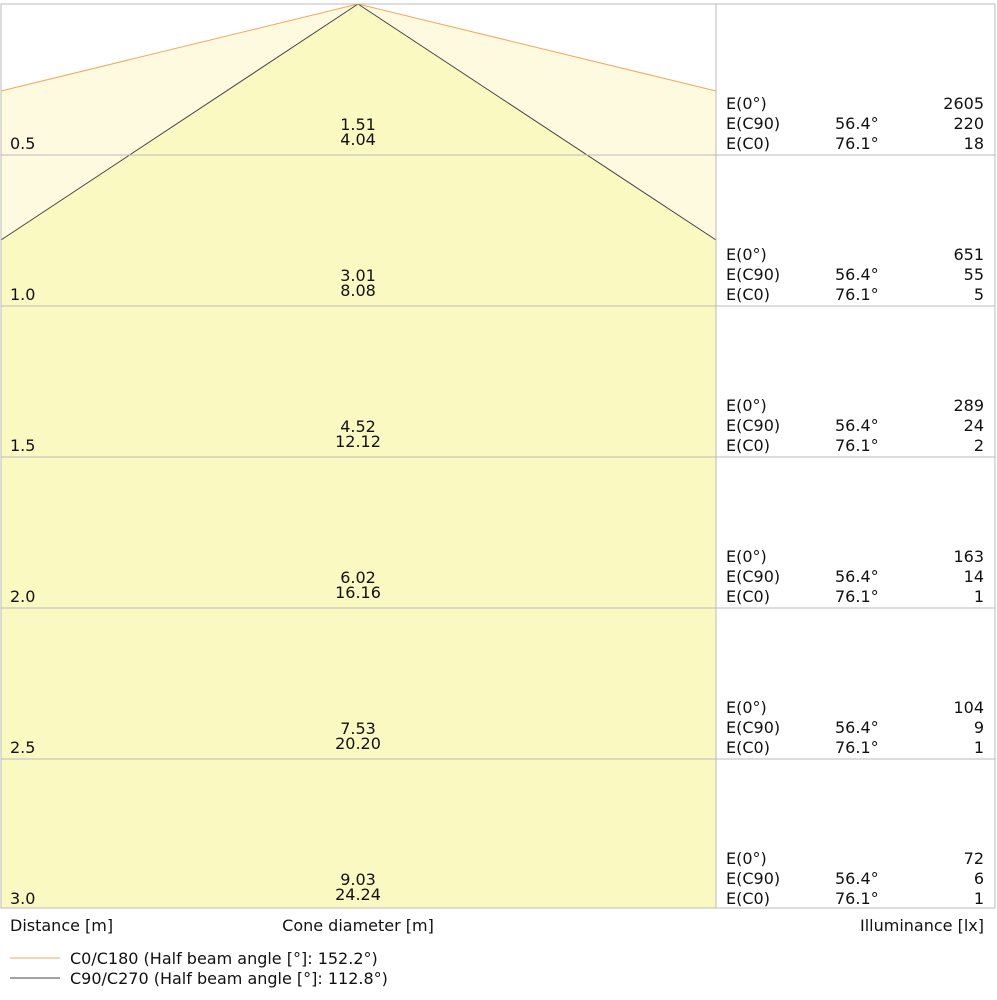 The height and width of the screenshot is (1000, 997). Describe the element at coordinates (968, 123) in the screenshot. I see `illuminance-value: 220` at that location.